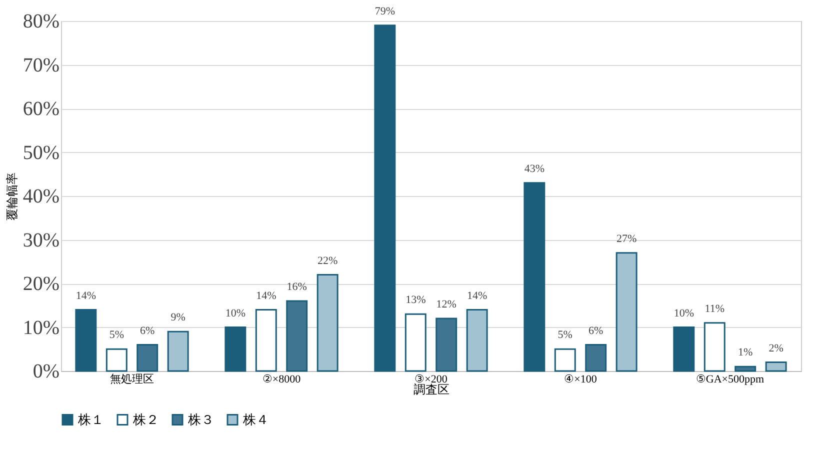 This screenshot has width=833, height=453. Describe the element at coordinates (296, 287) in the screenshot. I see `data-label: 16%` at that location.